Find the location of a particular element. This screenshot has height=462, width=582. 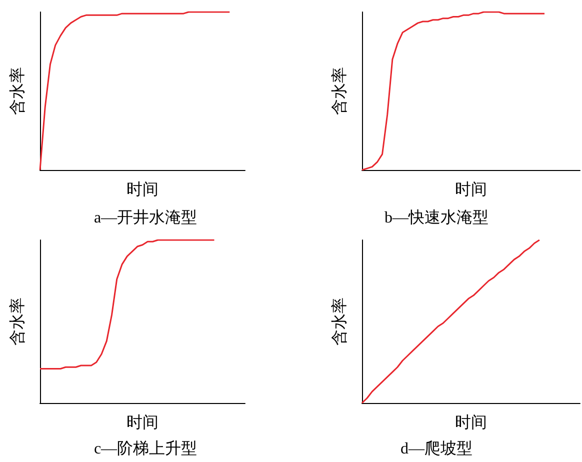

text: d—爬坡型 is located at coordinates (436, 449).